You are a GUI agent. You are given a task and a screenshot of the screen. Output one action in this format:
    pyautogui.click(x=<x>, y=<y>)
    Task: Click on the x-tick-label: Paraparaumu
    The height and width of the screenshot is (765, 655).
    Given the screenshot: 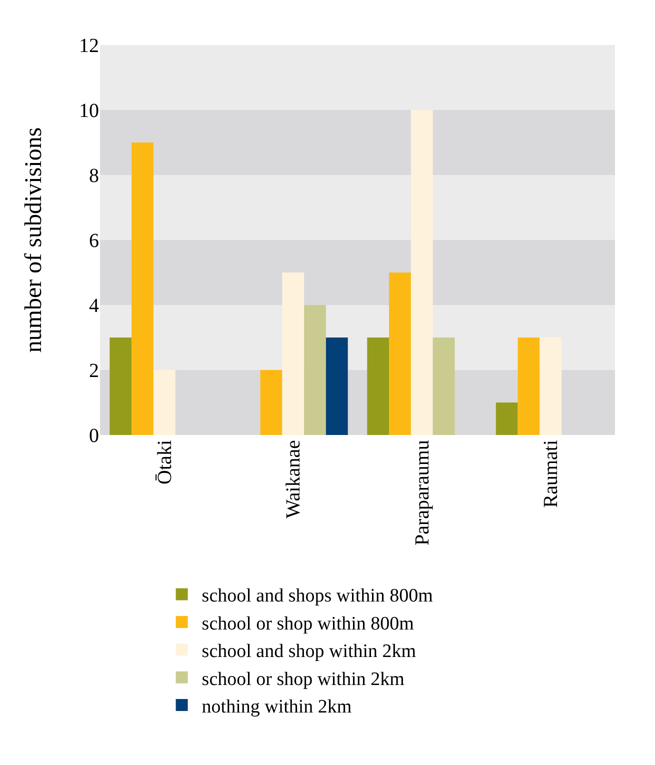 What is the action you would take?
    pyautogui.click(x=422, y=493)
    